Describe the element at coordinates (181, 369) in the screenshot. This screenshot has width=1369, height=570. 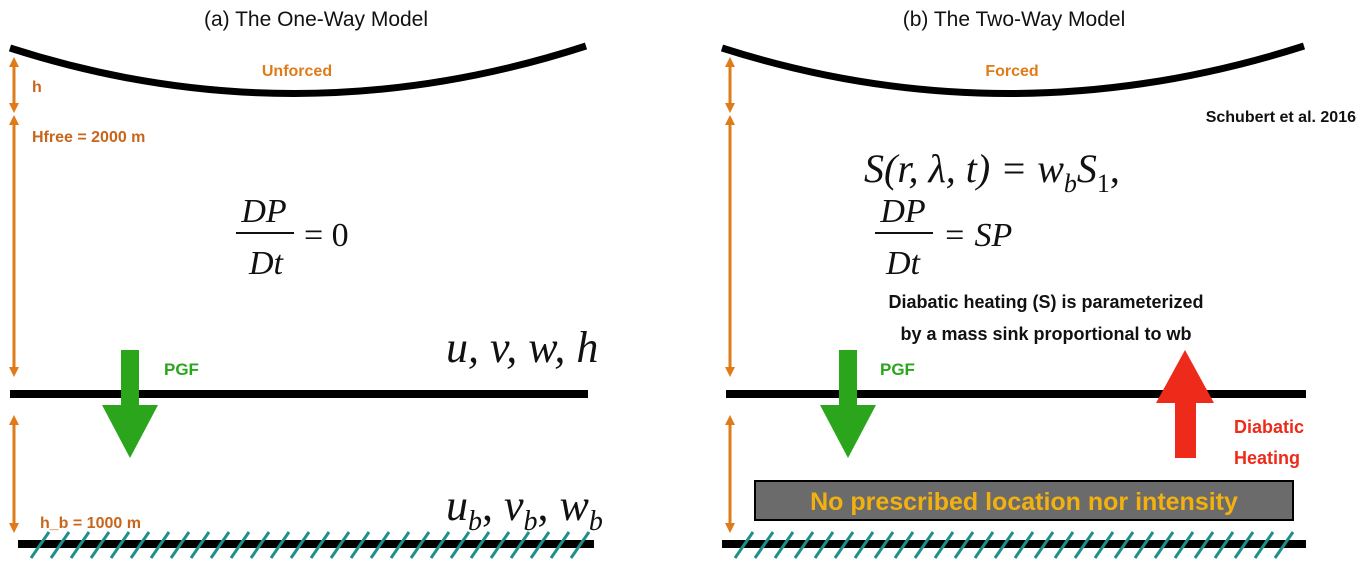
I see `pgf-label-a: PGF` at that location.